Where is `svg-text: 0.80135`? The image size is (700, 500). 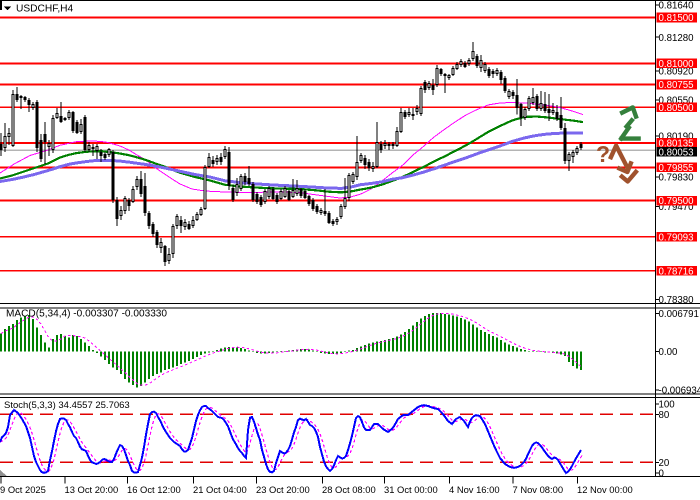
svg-text: 0.80135 is located at coordinates (676, 144).